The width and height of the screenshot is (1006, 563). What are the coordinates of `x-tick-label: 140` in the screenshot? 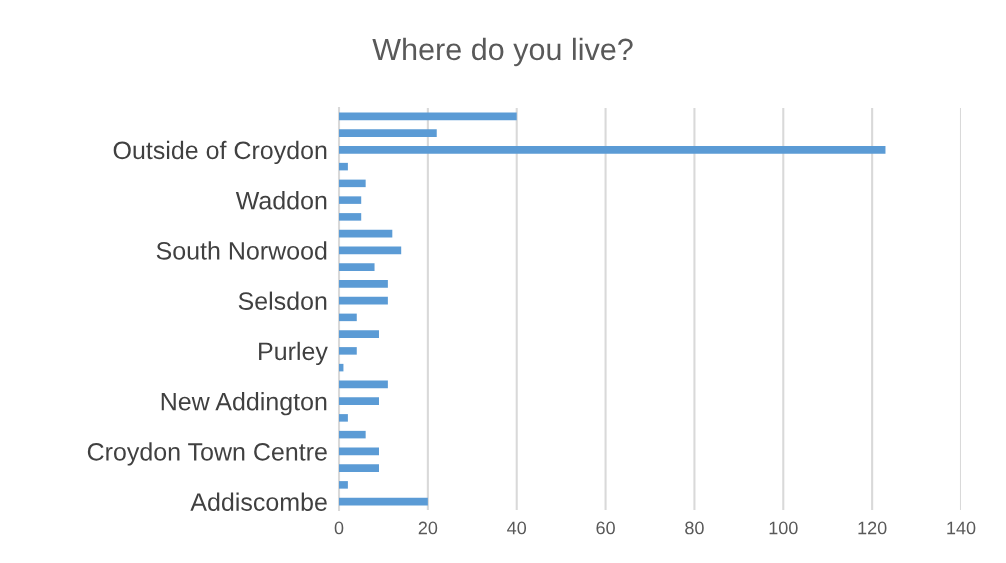 It's located at (961, 528).